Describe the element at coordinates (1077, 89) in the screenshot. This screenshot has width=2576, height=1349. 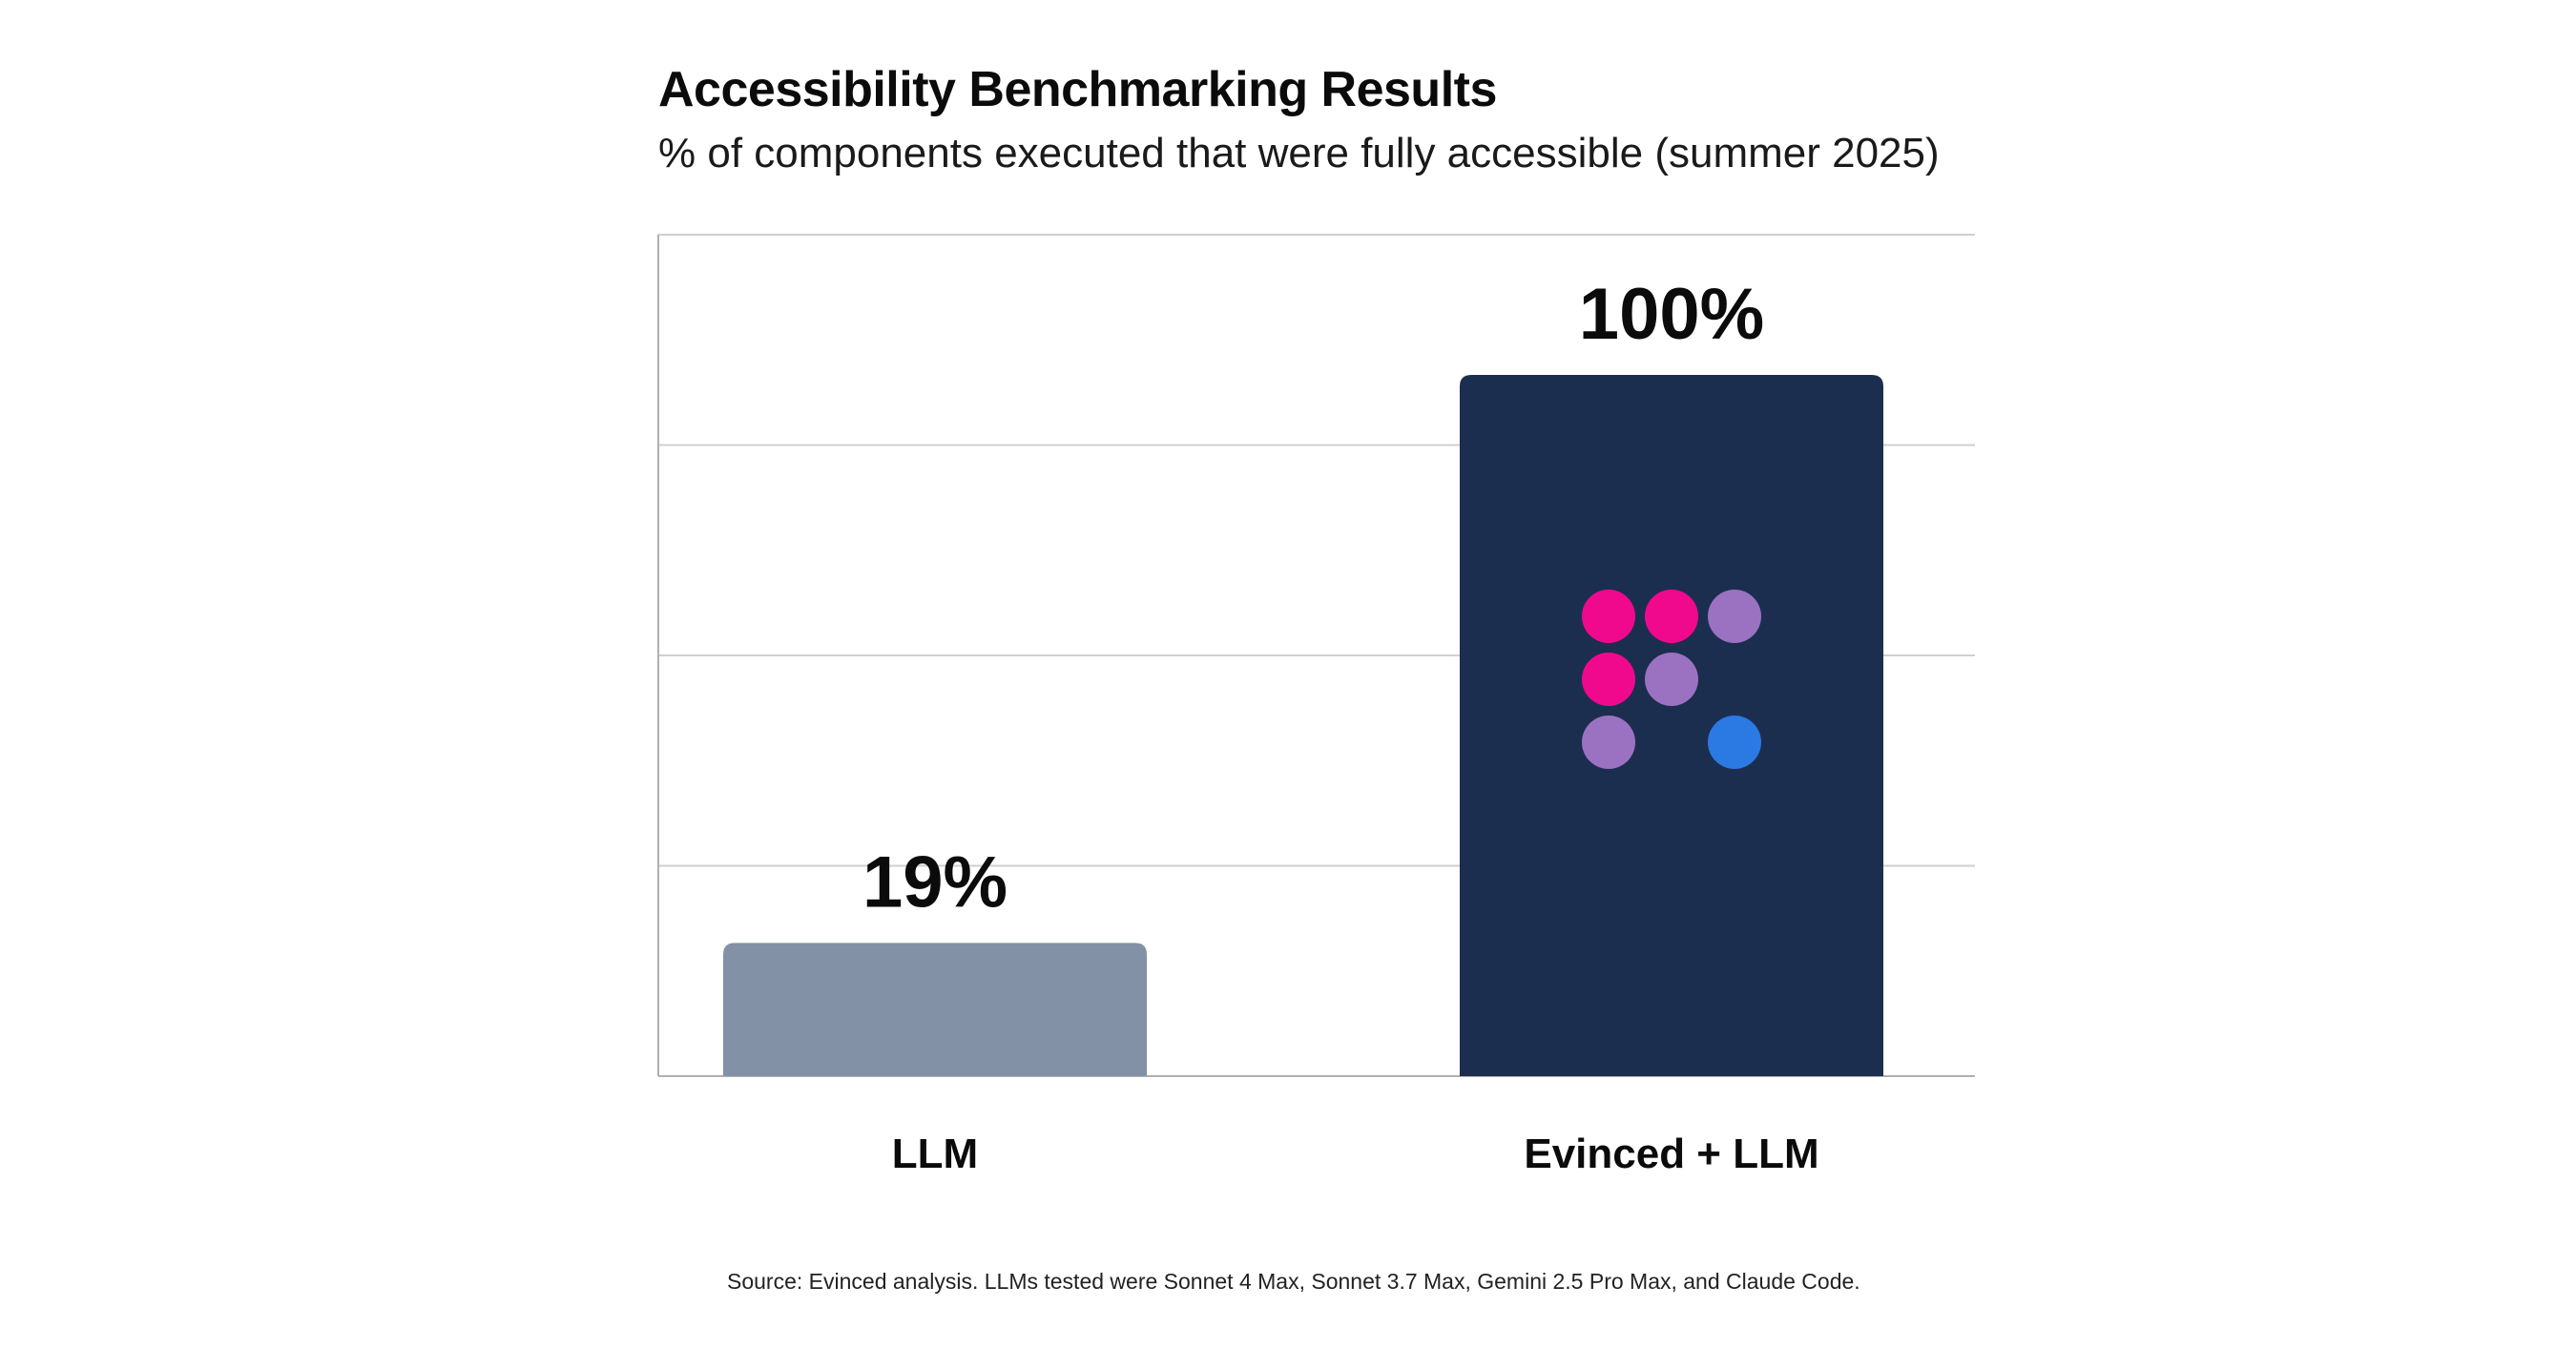
I see `chart-title: Accessibility Benchmarking Results` at that location.